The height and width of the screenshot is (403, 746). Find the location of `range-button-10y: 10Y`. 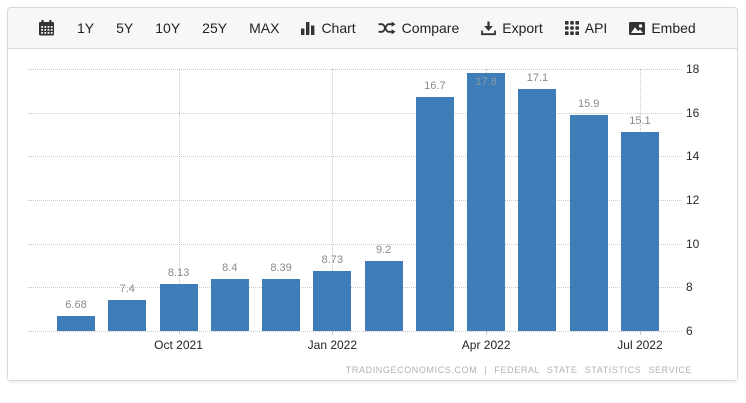

range-button-10y: 10Y is located at coordinates (168, 28).